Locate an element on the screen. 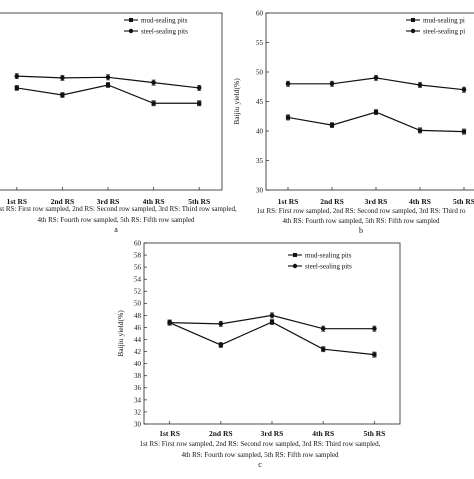  legend-label: steel-sealing pi is located at coordinates (444, 31).